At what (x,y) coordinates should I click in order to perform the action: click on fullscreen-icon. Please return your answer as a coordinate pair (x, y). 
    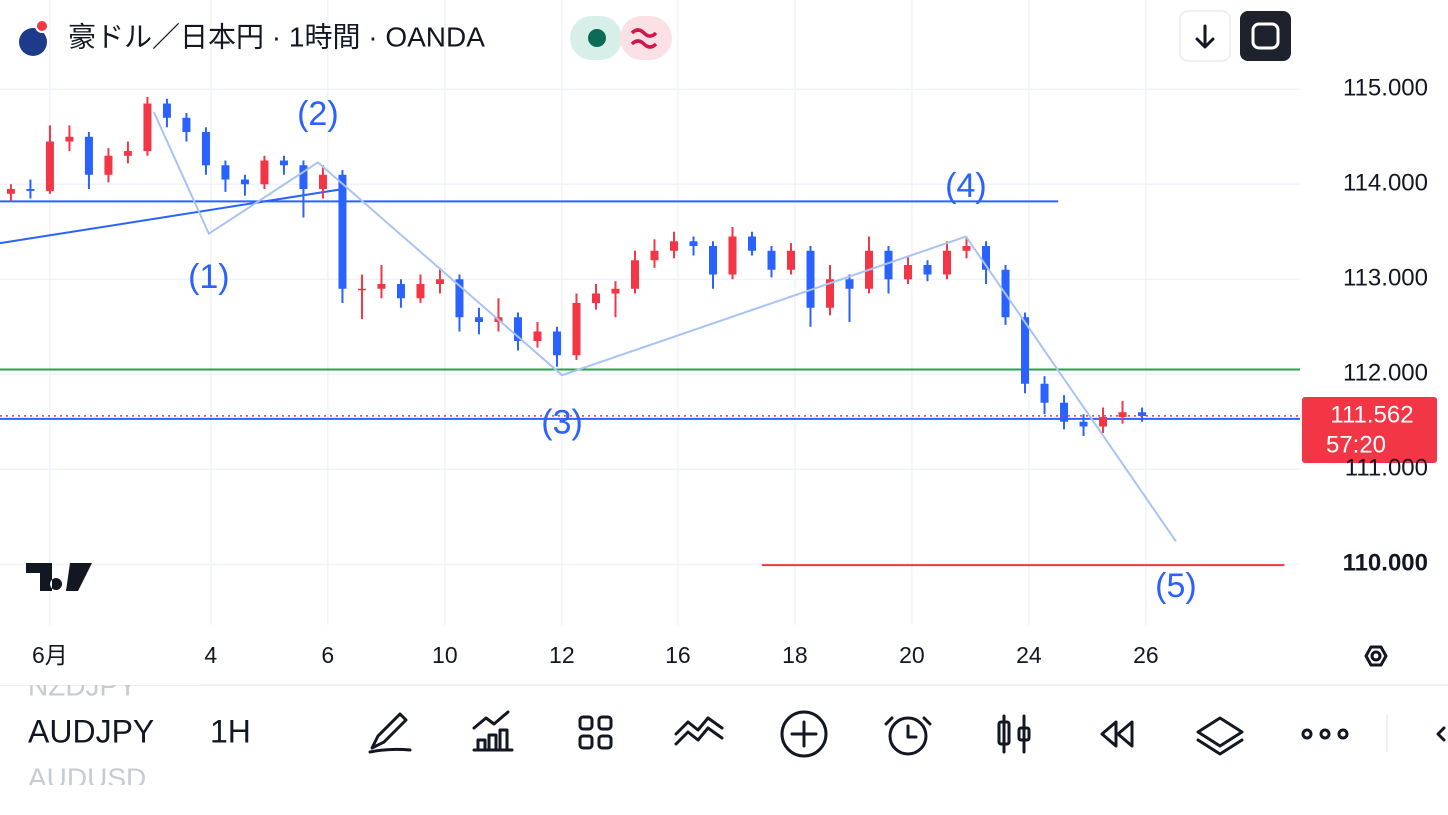
    Looking at the image, I should click on (1265, 36).